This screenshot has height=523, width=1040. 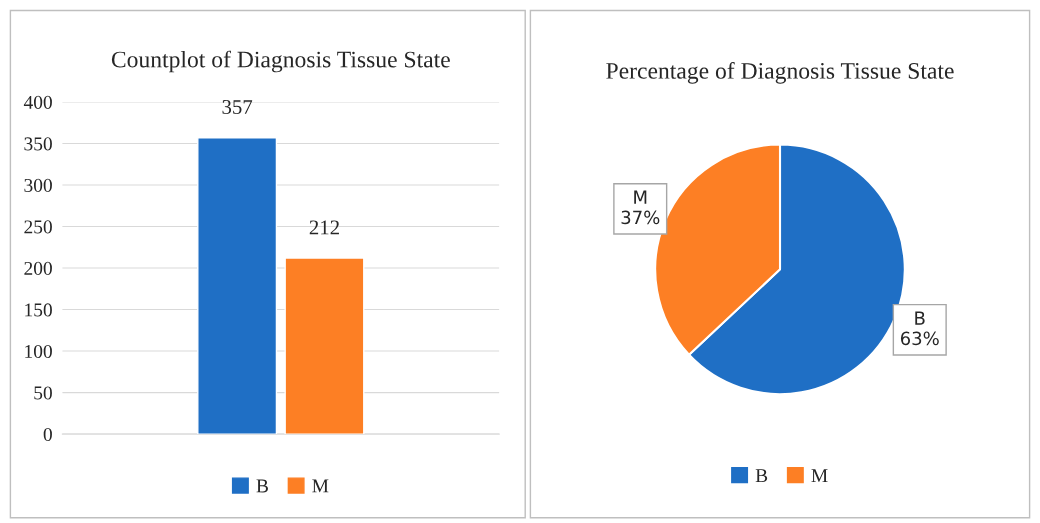 What do you see at coordinates (780, 73) in the screenshot?
I see `chart-title: Percentage of Diagnosis Tissue State` at bounding box center [780, 73].